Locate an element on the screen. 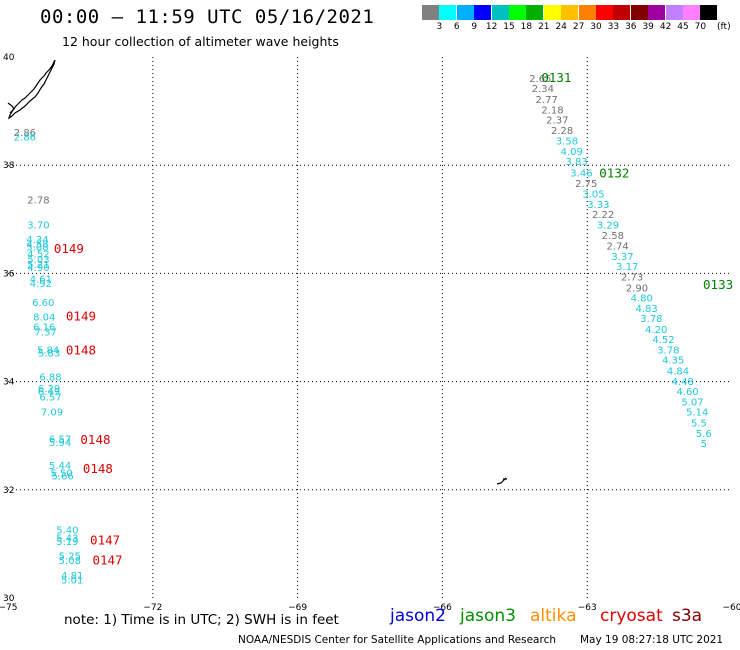 The image size is (740, 650). satellite-altika: altika is located at coordinates (553, 616).